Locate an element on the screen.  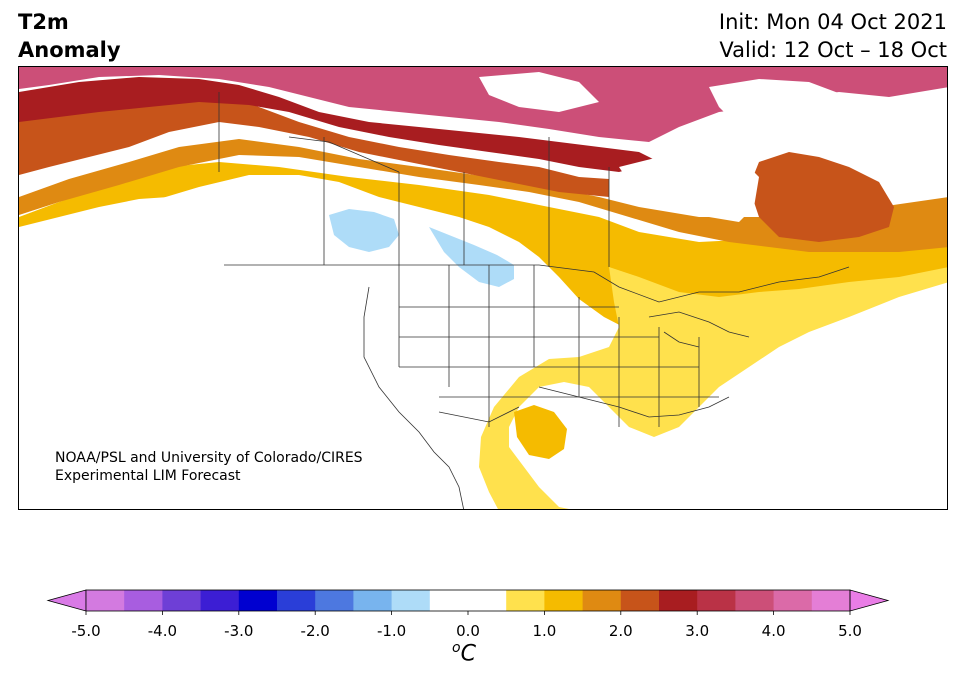
great-lakes is located at coordinates (699, 329).